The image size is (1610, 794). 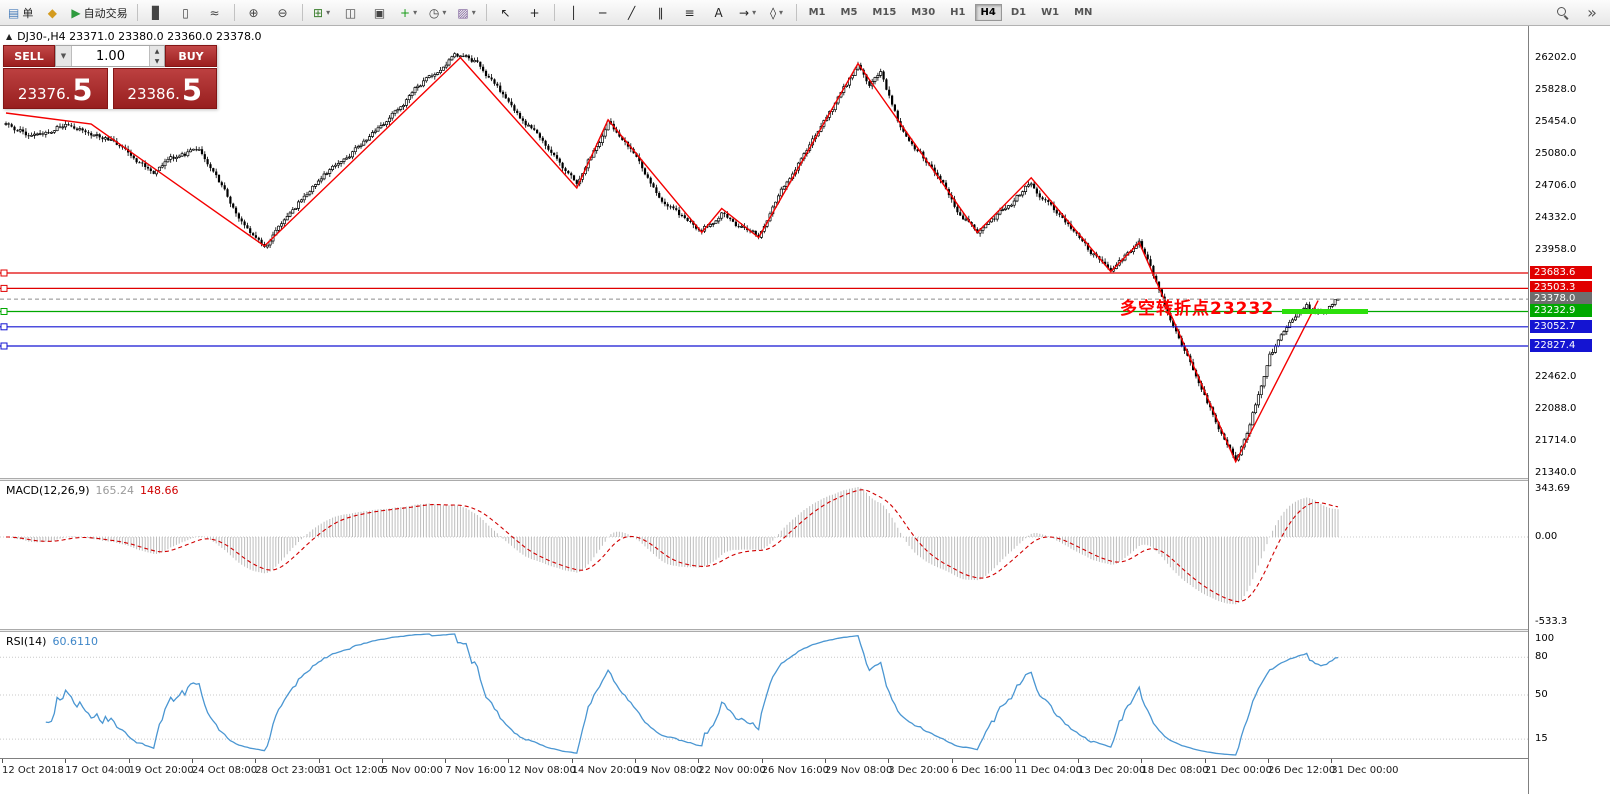 I want to click on search-icon, so click(x=1563, y=12).